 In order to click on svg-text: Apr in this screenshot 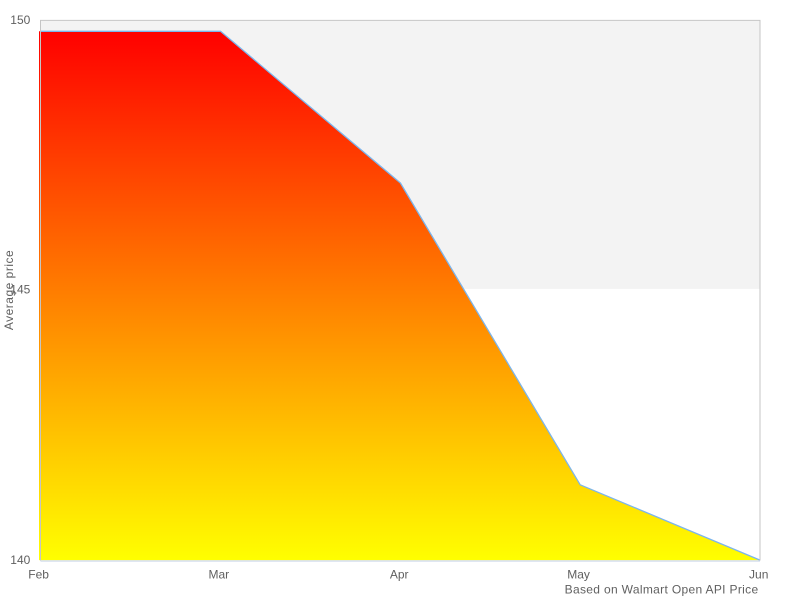, I will do `click(399, 575)`.